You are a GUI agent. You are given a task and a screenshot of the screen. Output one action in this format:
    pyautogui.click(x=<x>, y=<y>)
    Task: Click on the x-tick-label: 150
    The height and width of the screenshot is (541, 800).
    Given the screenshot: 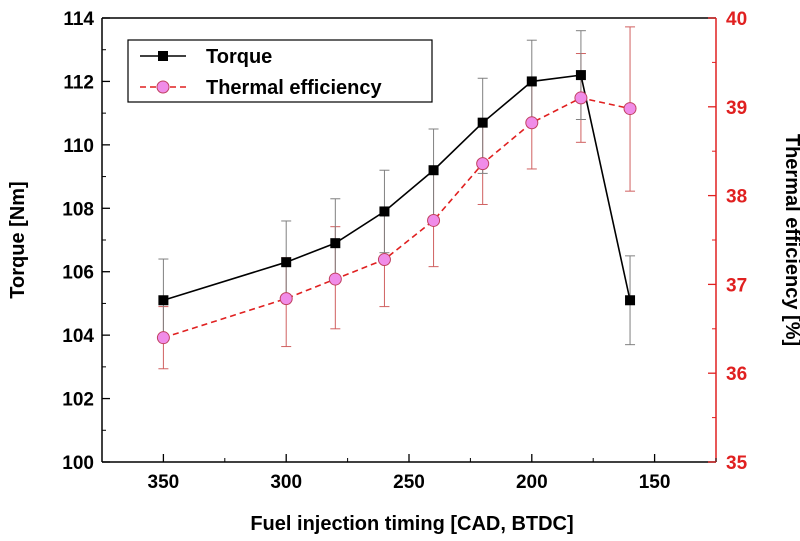 What is the action you would take?
    pyautogui.click(x=655, y=482)
    